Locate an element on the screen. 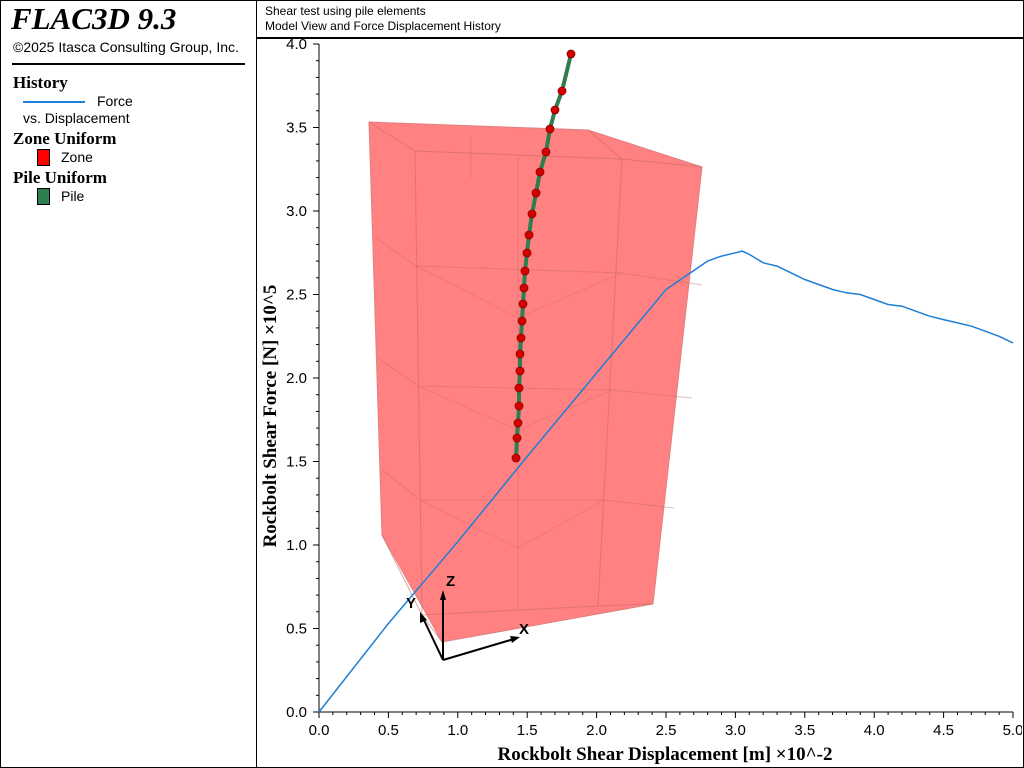 The height and width of the screenshot is (768, 1024). triad-x-arrowhead is located at coordinates (515, 639).